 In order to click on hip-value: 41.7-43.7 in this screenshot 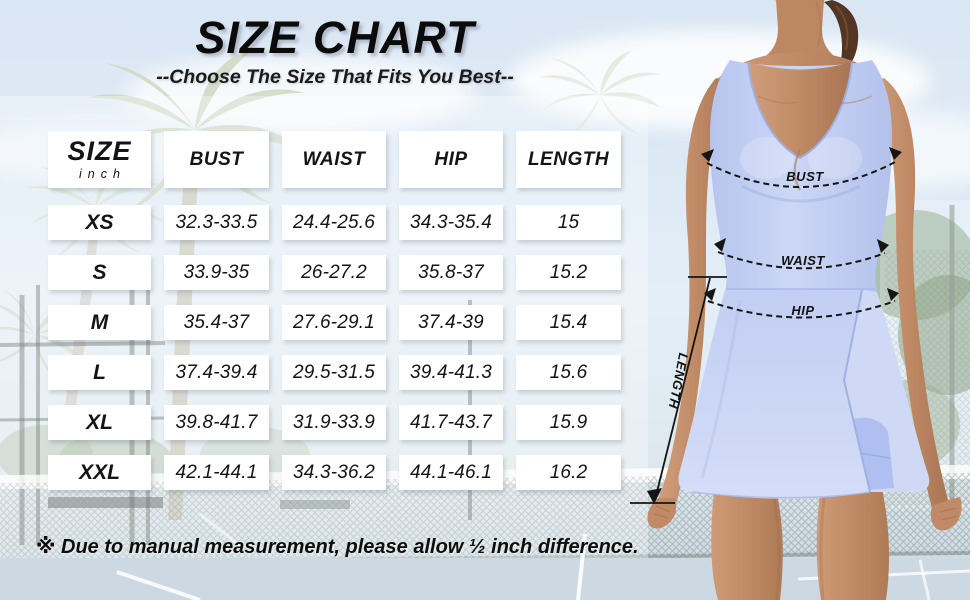, I will do `click(451, 422)`.